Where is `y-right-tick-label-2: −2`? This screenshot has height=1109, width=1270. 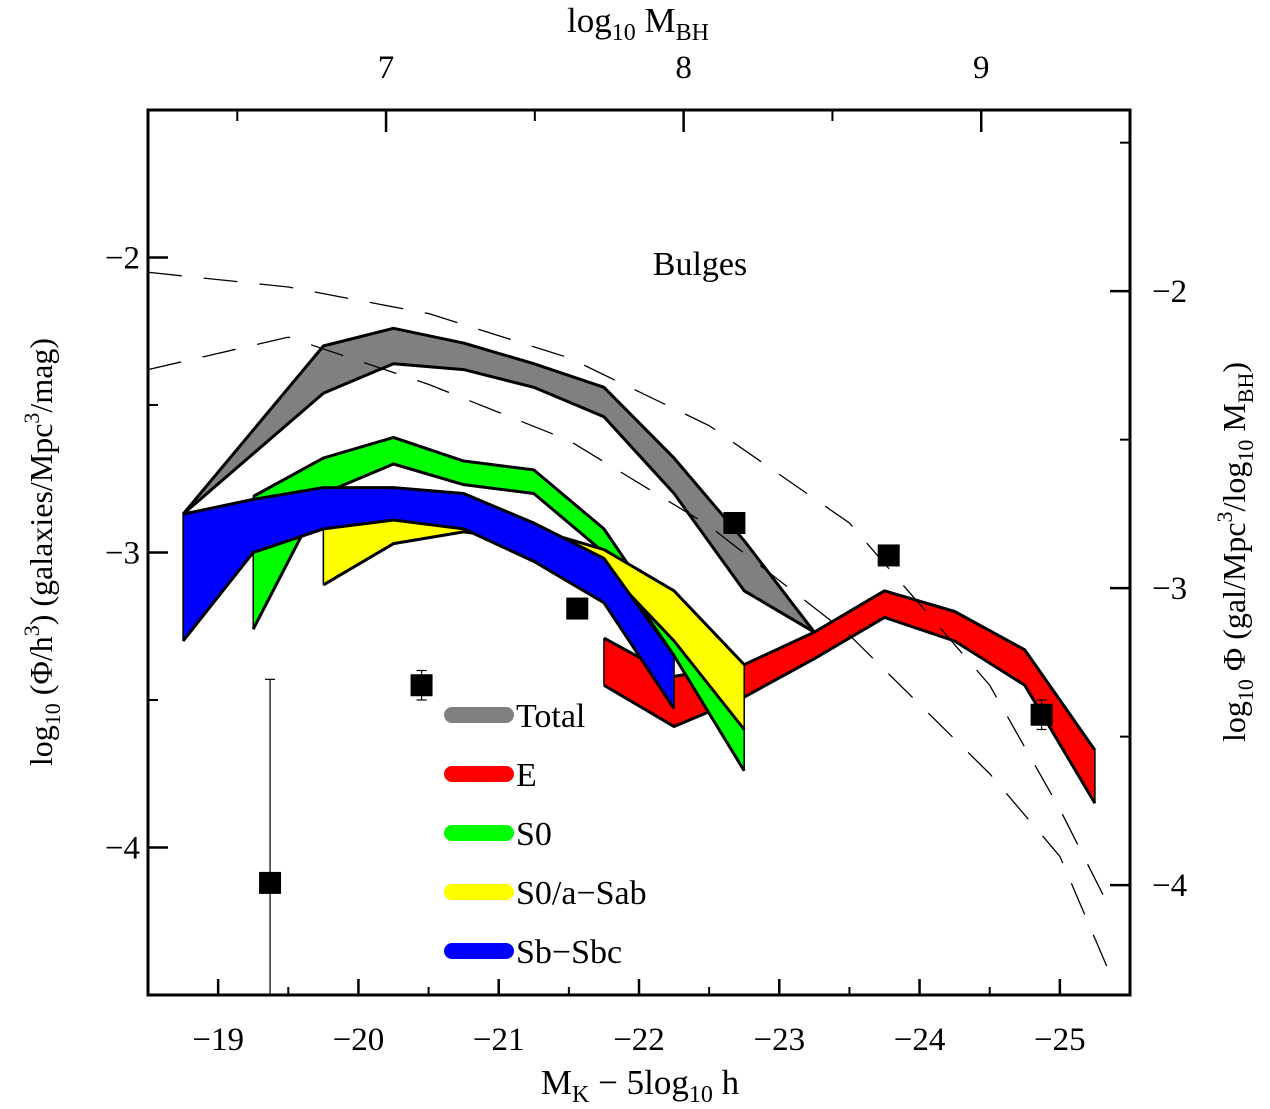 y-right-tick-label-2: −2 is located at coordinates (1169, 292).